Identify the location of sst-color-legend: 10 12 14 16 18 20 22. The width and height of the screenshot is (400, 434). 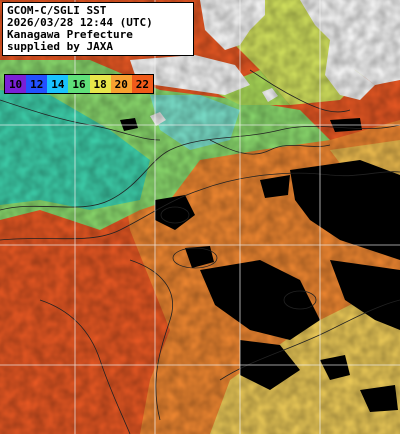
(79, 84).